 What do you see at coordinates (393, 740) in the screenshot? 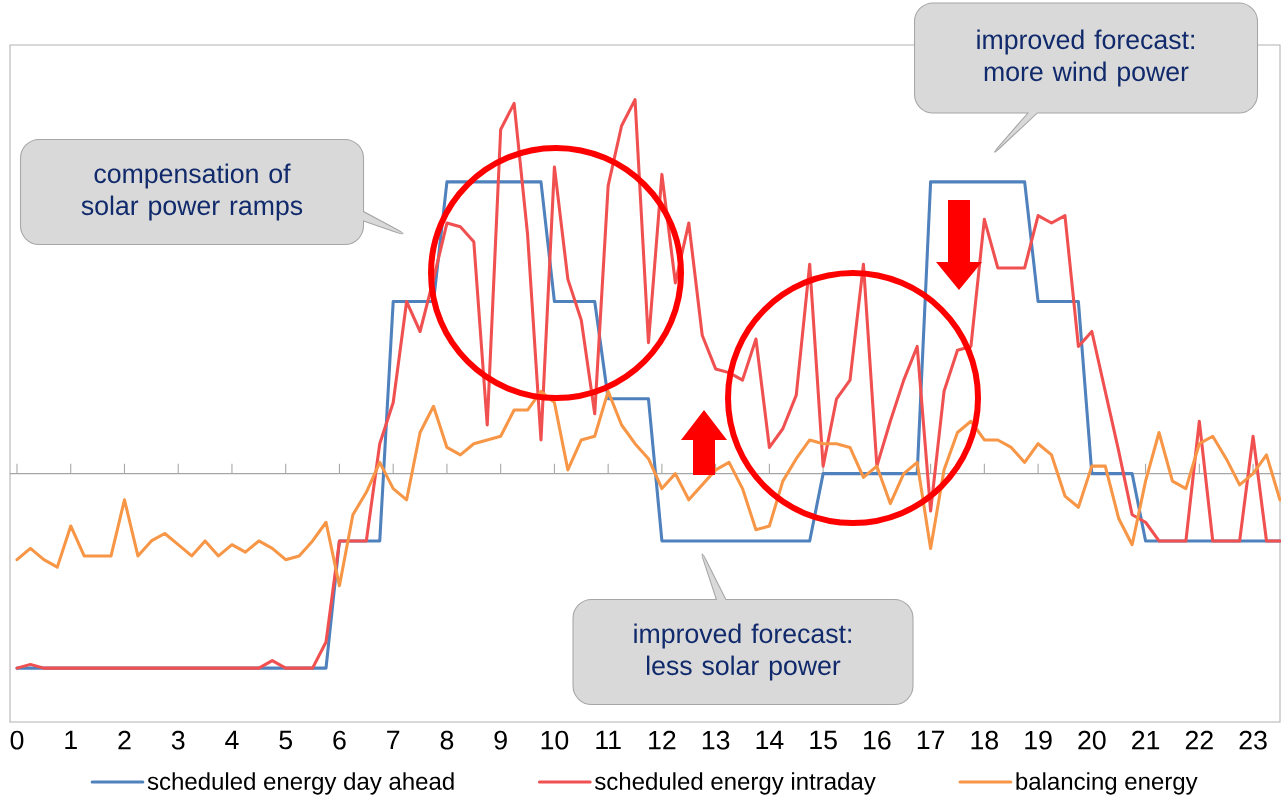
I see `x-tick-label: 7` at bounding box center [393, 740].